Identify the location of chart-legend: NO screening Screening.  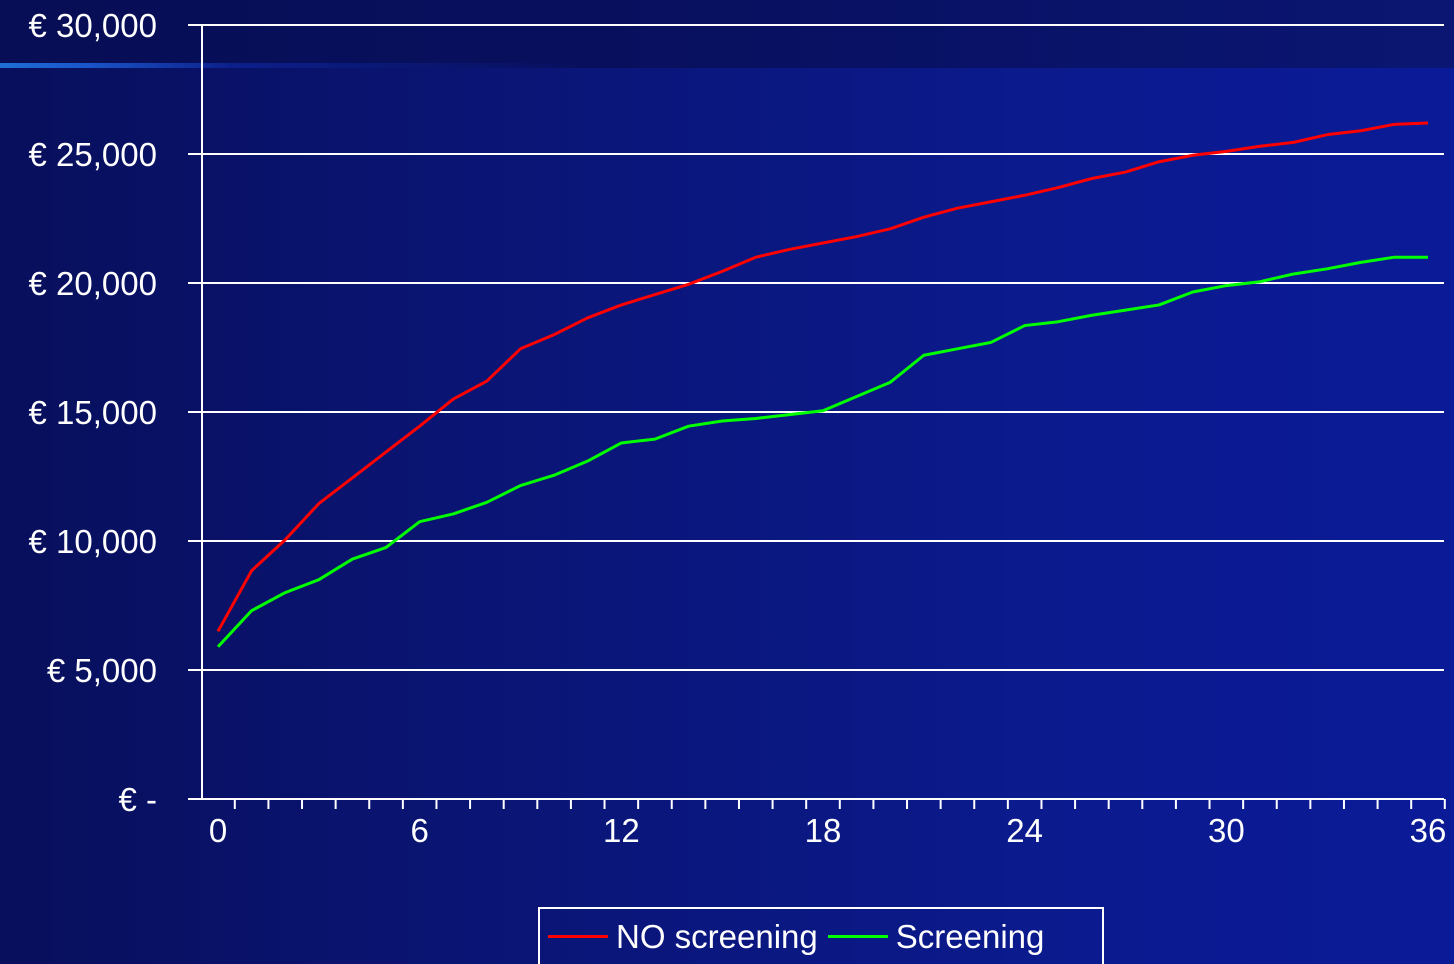
(821, 935).